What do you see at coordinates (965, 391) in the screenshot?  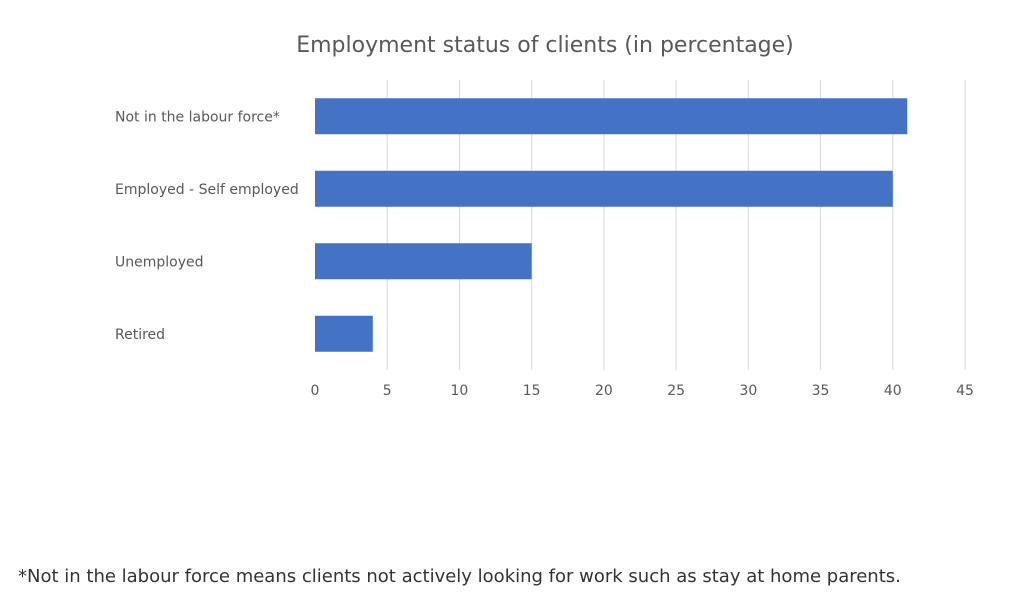 I see `x-tick-label: 45` at bounding box center [965, 391].